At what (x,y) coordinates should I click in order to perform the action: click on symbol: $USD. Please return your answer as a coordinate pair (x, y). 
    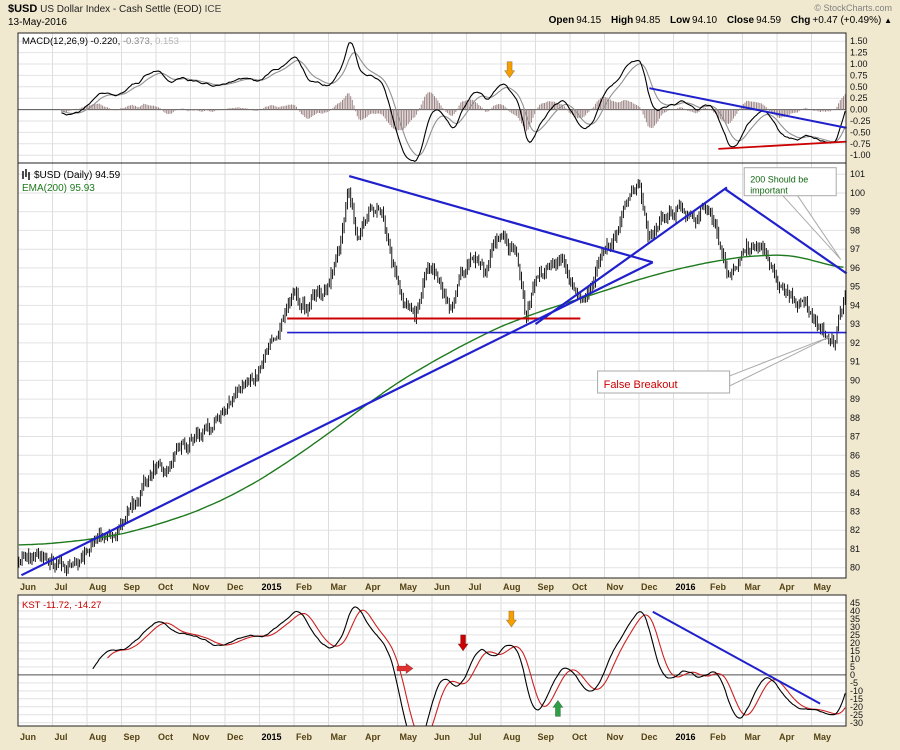
    Looking at the image, I should click on (23, 9).